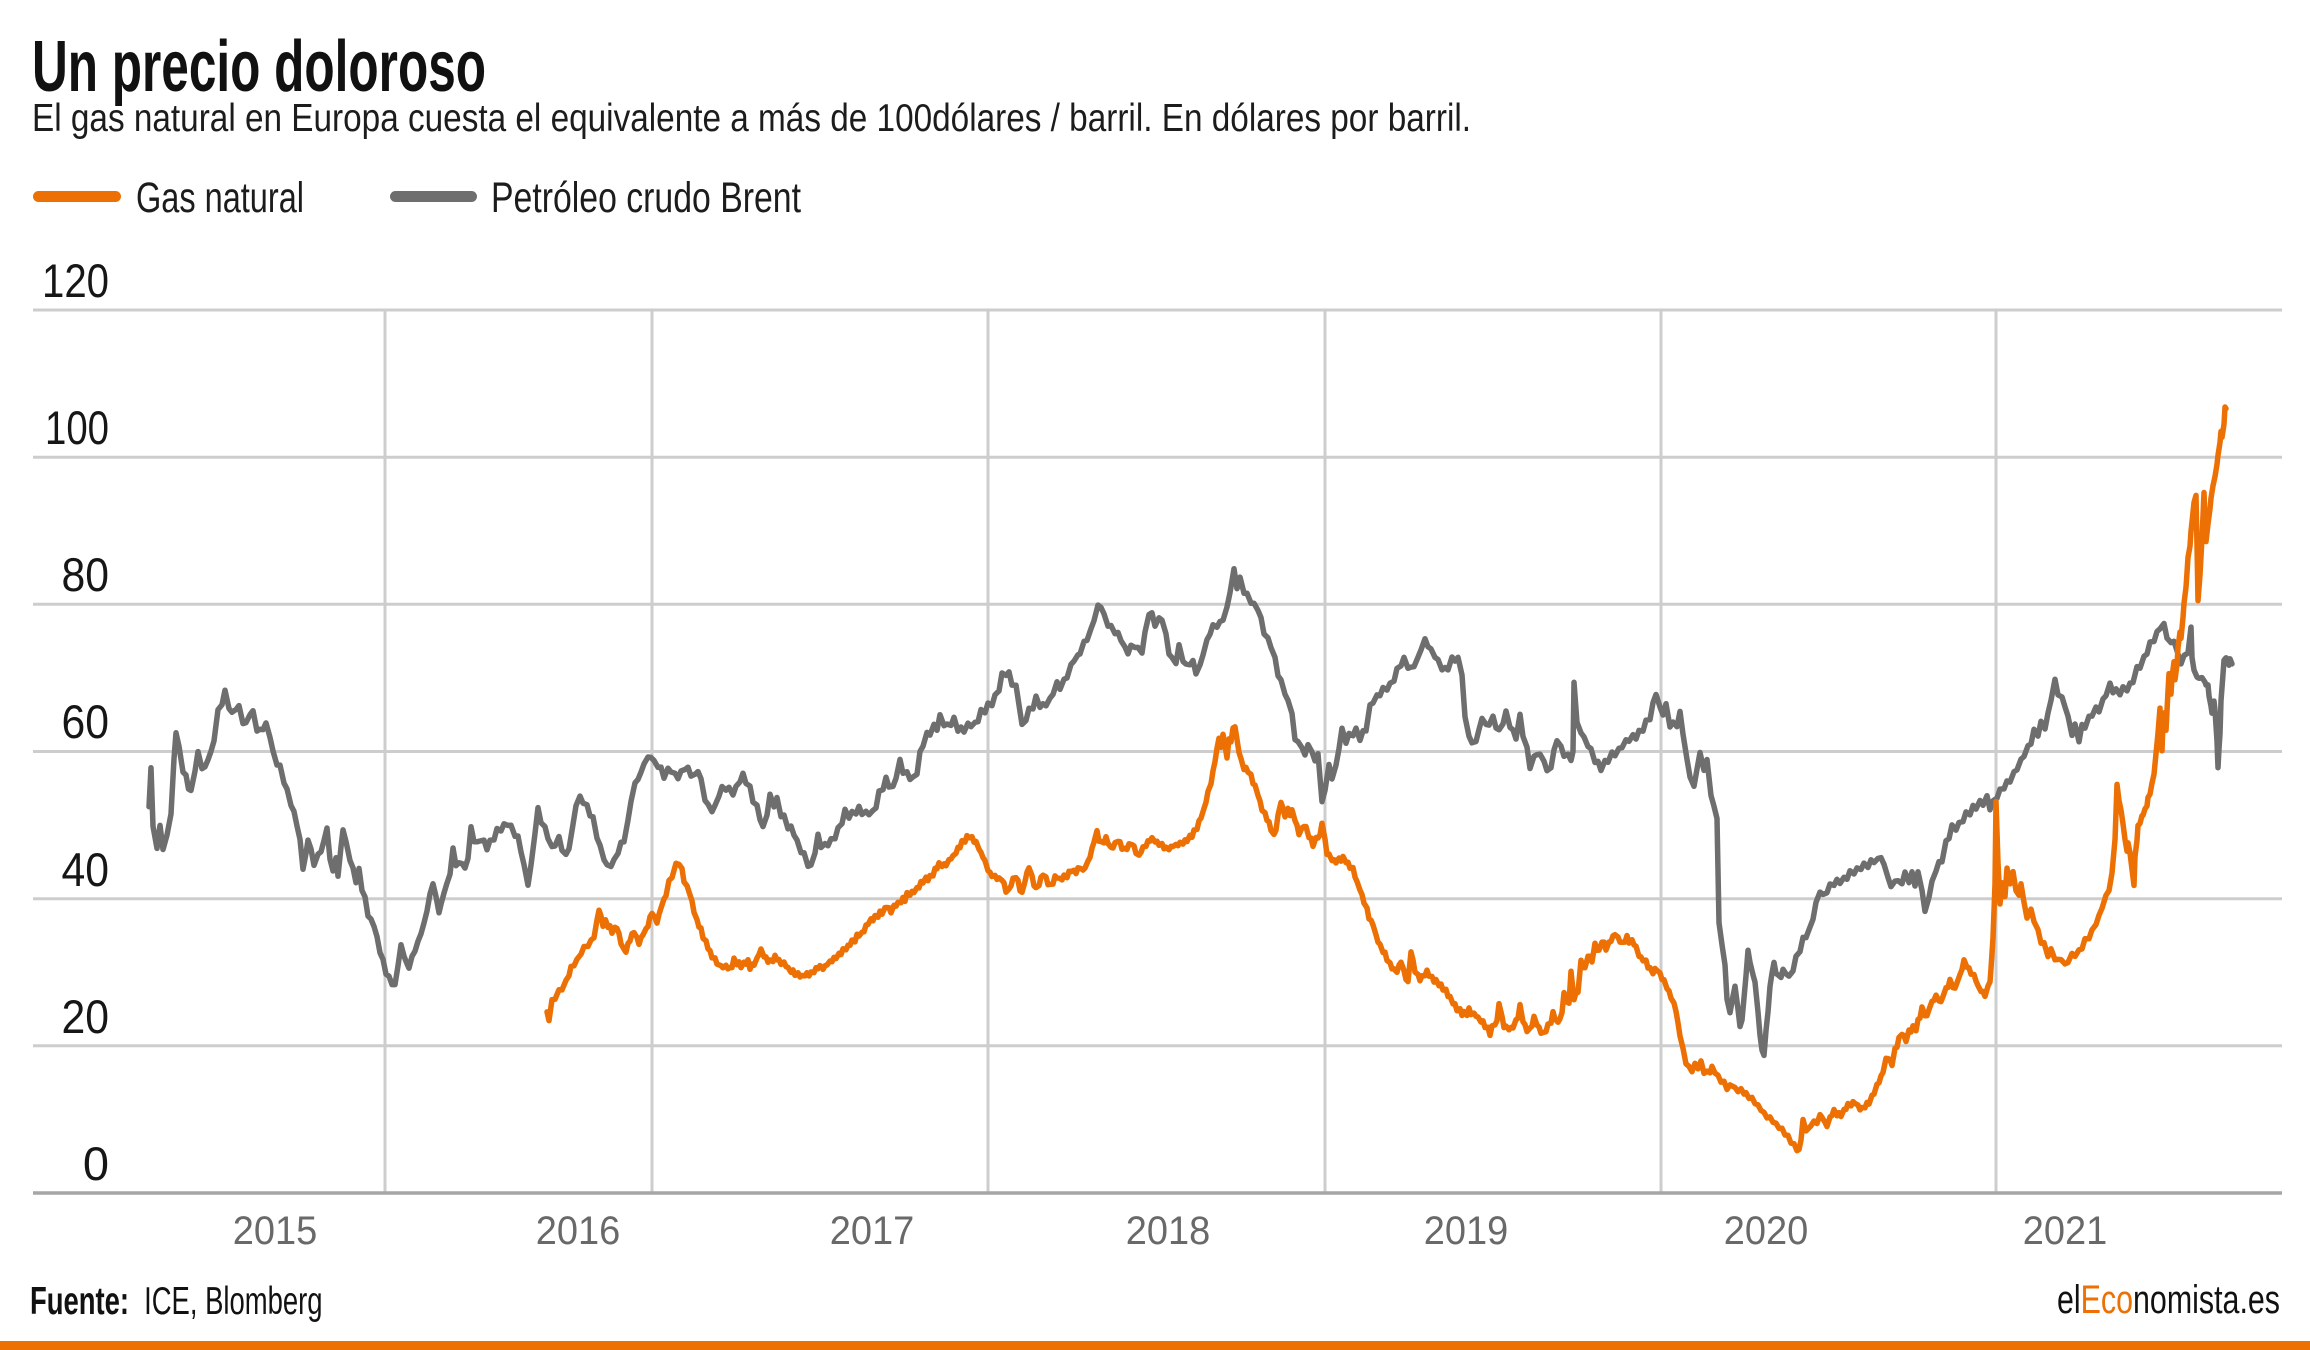 This screenshot has height=1350, width=2310. I want to click on svg-text: 2021, so click(2065, 1231).